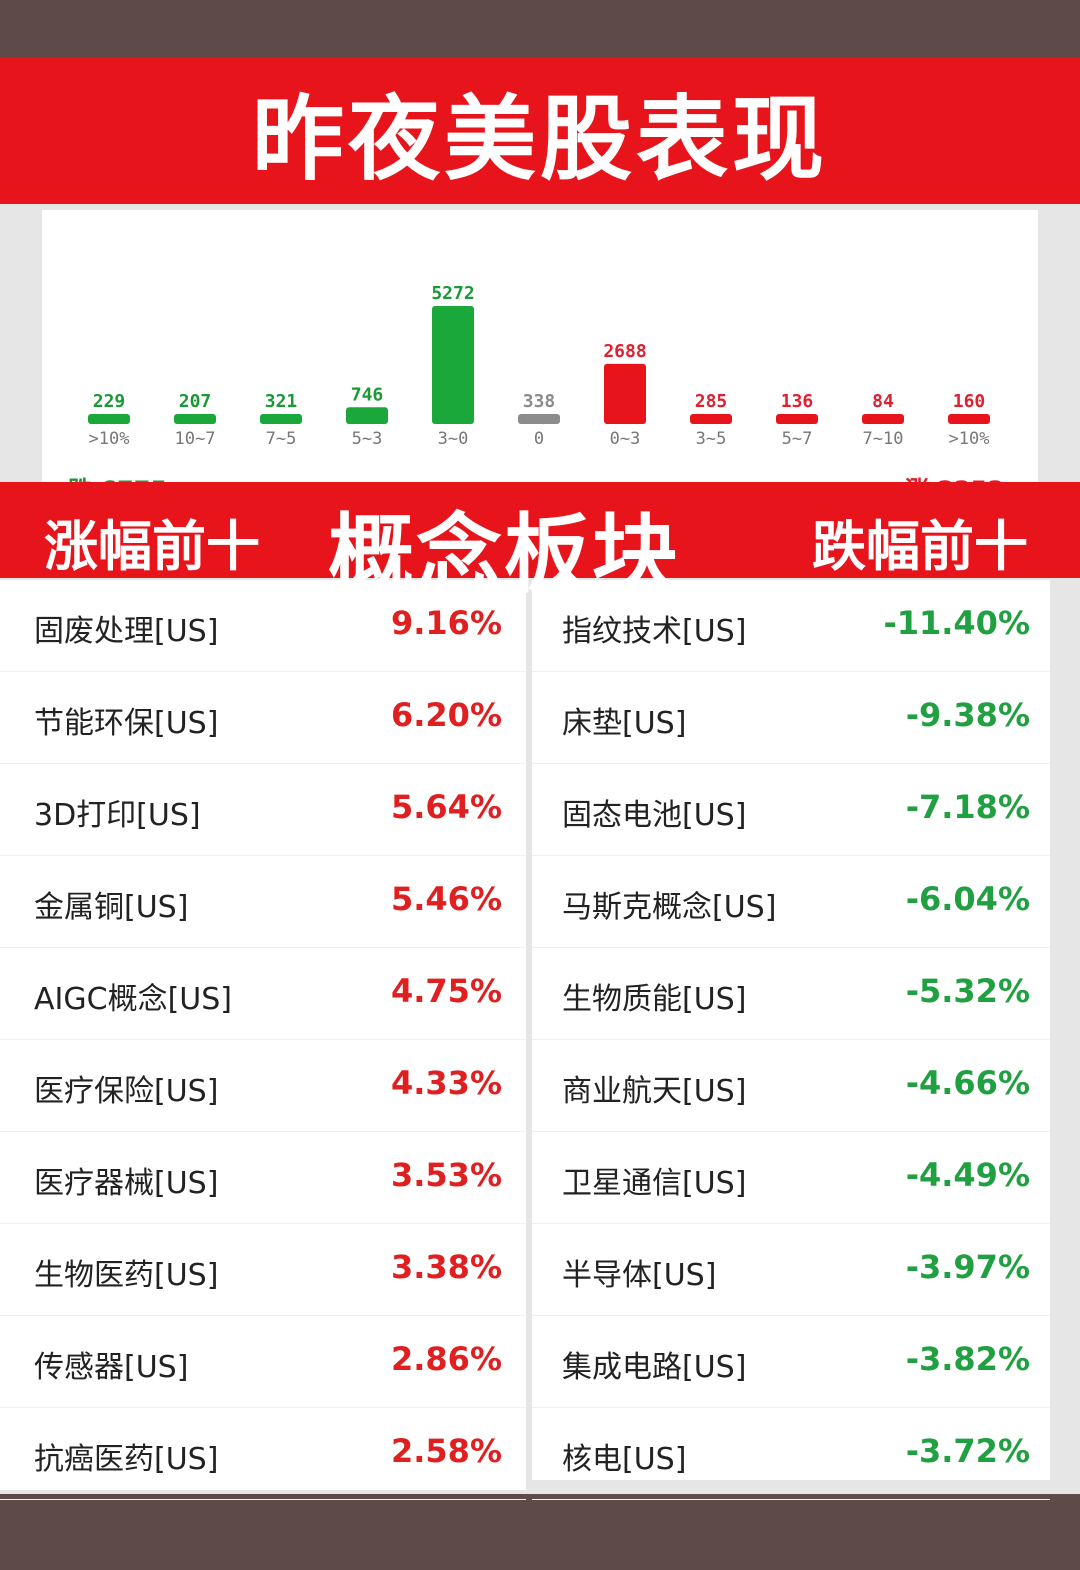  I want to click on gainer-percent: 3.38%, so click(446, 1267).